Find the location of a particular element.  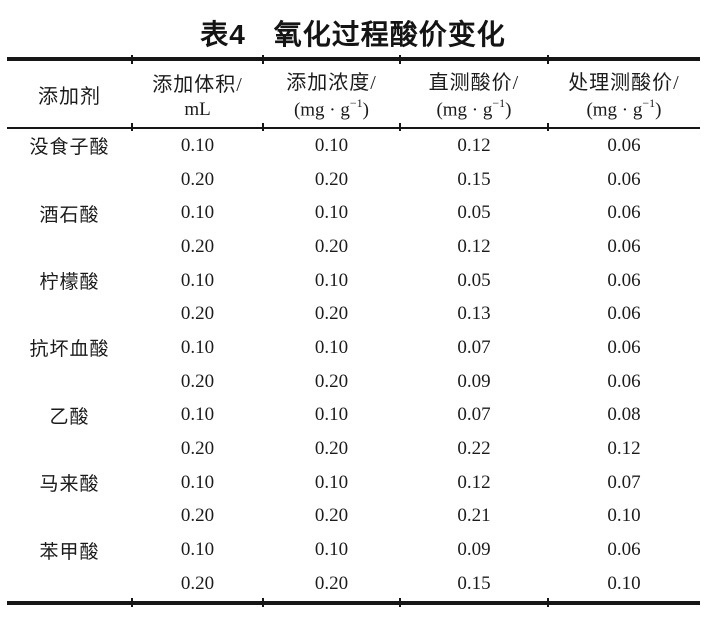

additive-cell: 酒石酸 is located at coordinates (69, 215).